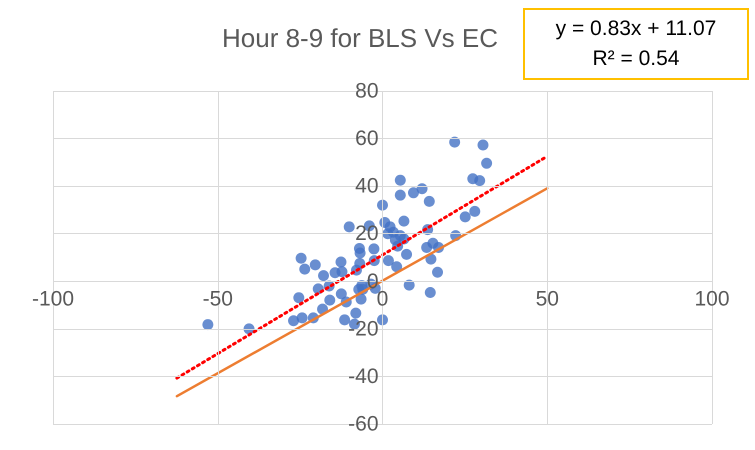 The image size is (755, 450). What do you see at coordinates (366, 234) in the screenshot?
I see `y-tick-label: 20` at bounding box center [366, 234].